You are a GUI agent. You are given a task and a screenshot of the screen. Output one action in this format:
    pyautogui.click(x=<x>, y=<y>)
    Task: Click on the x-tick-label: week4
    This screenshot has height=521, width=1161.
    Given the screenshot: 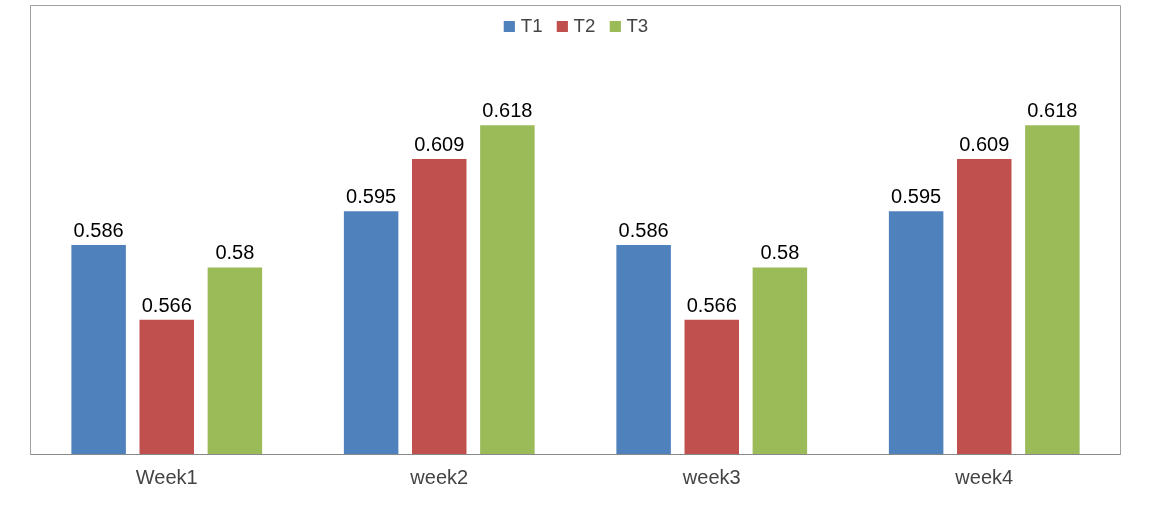 What is the action you would take?
    pyautogui.click(x=984, y=476)
    